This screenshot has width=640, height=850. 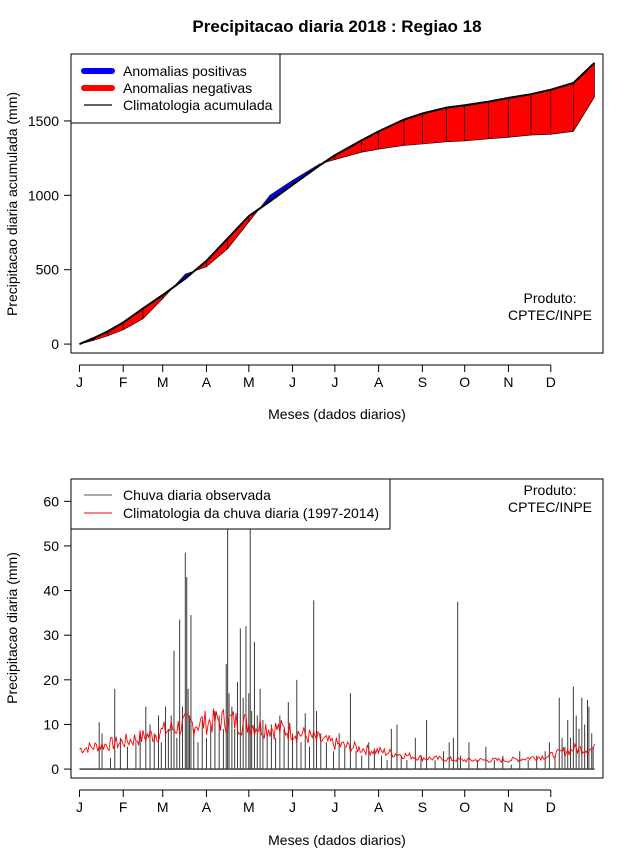 I want to click on y-axis: 0 10 20 30 40 50 60, so click(x=57, y=635).